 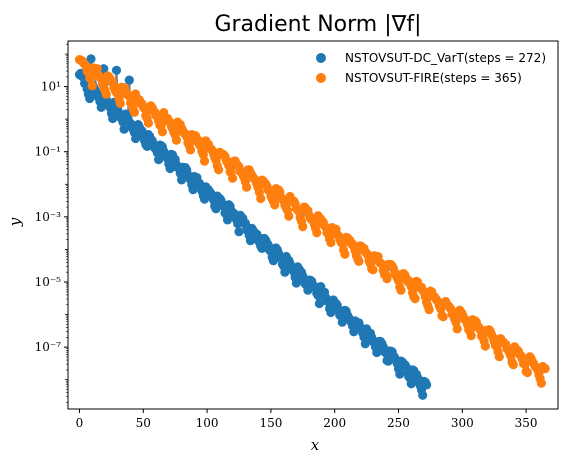 What do you see at coordinates (51, 87) in the screenshot?
I see `y-tick-label: 10¹` at bounding box center [51, 87].